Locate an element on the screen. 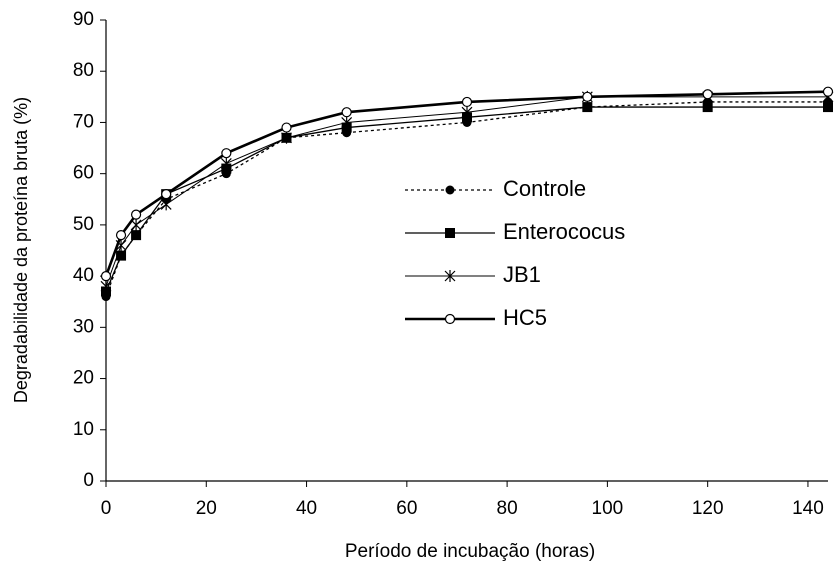 The width and height of the screenshot is (835, 572). y-tick-label: 0 is located at coordinates (88, 480).